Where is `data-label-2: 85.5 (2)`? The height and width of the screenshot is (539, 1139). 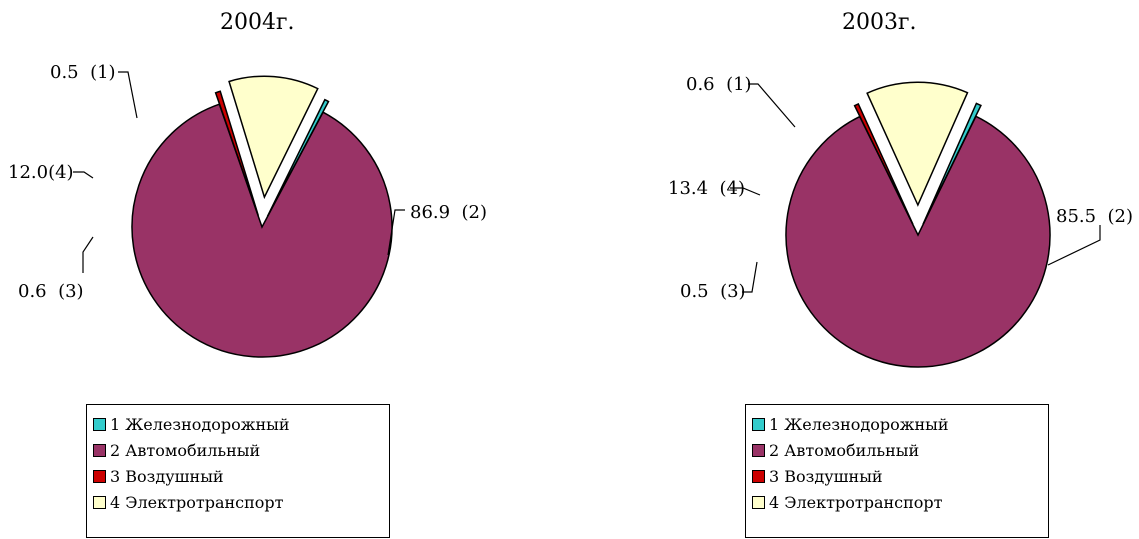
data-label-2: 85.5 (2) is located at coordinates (1094, 216).